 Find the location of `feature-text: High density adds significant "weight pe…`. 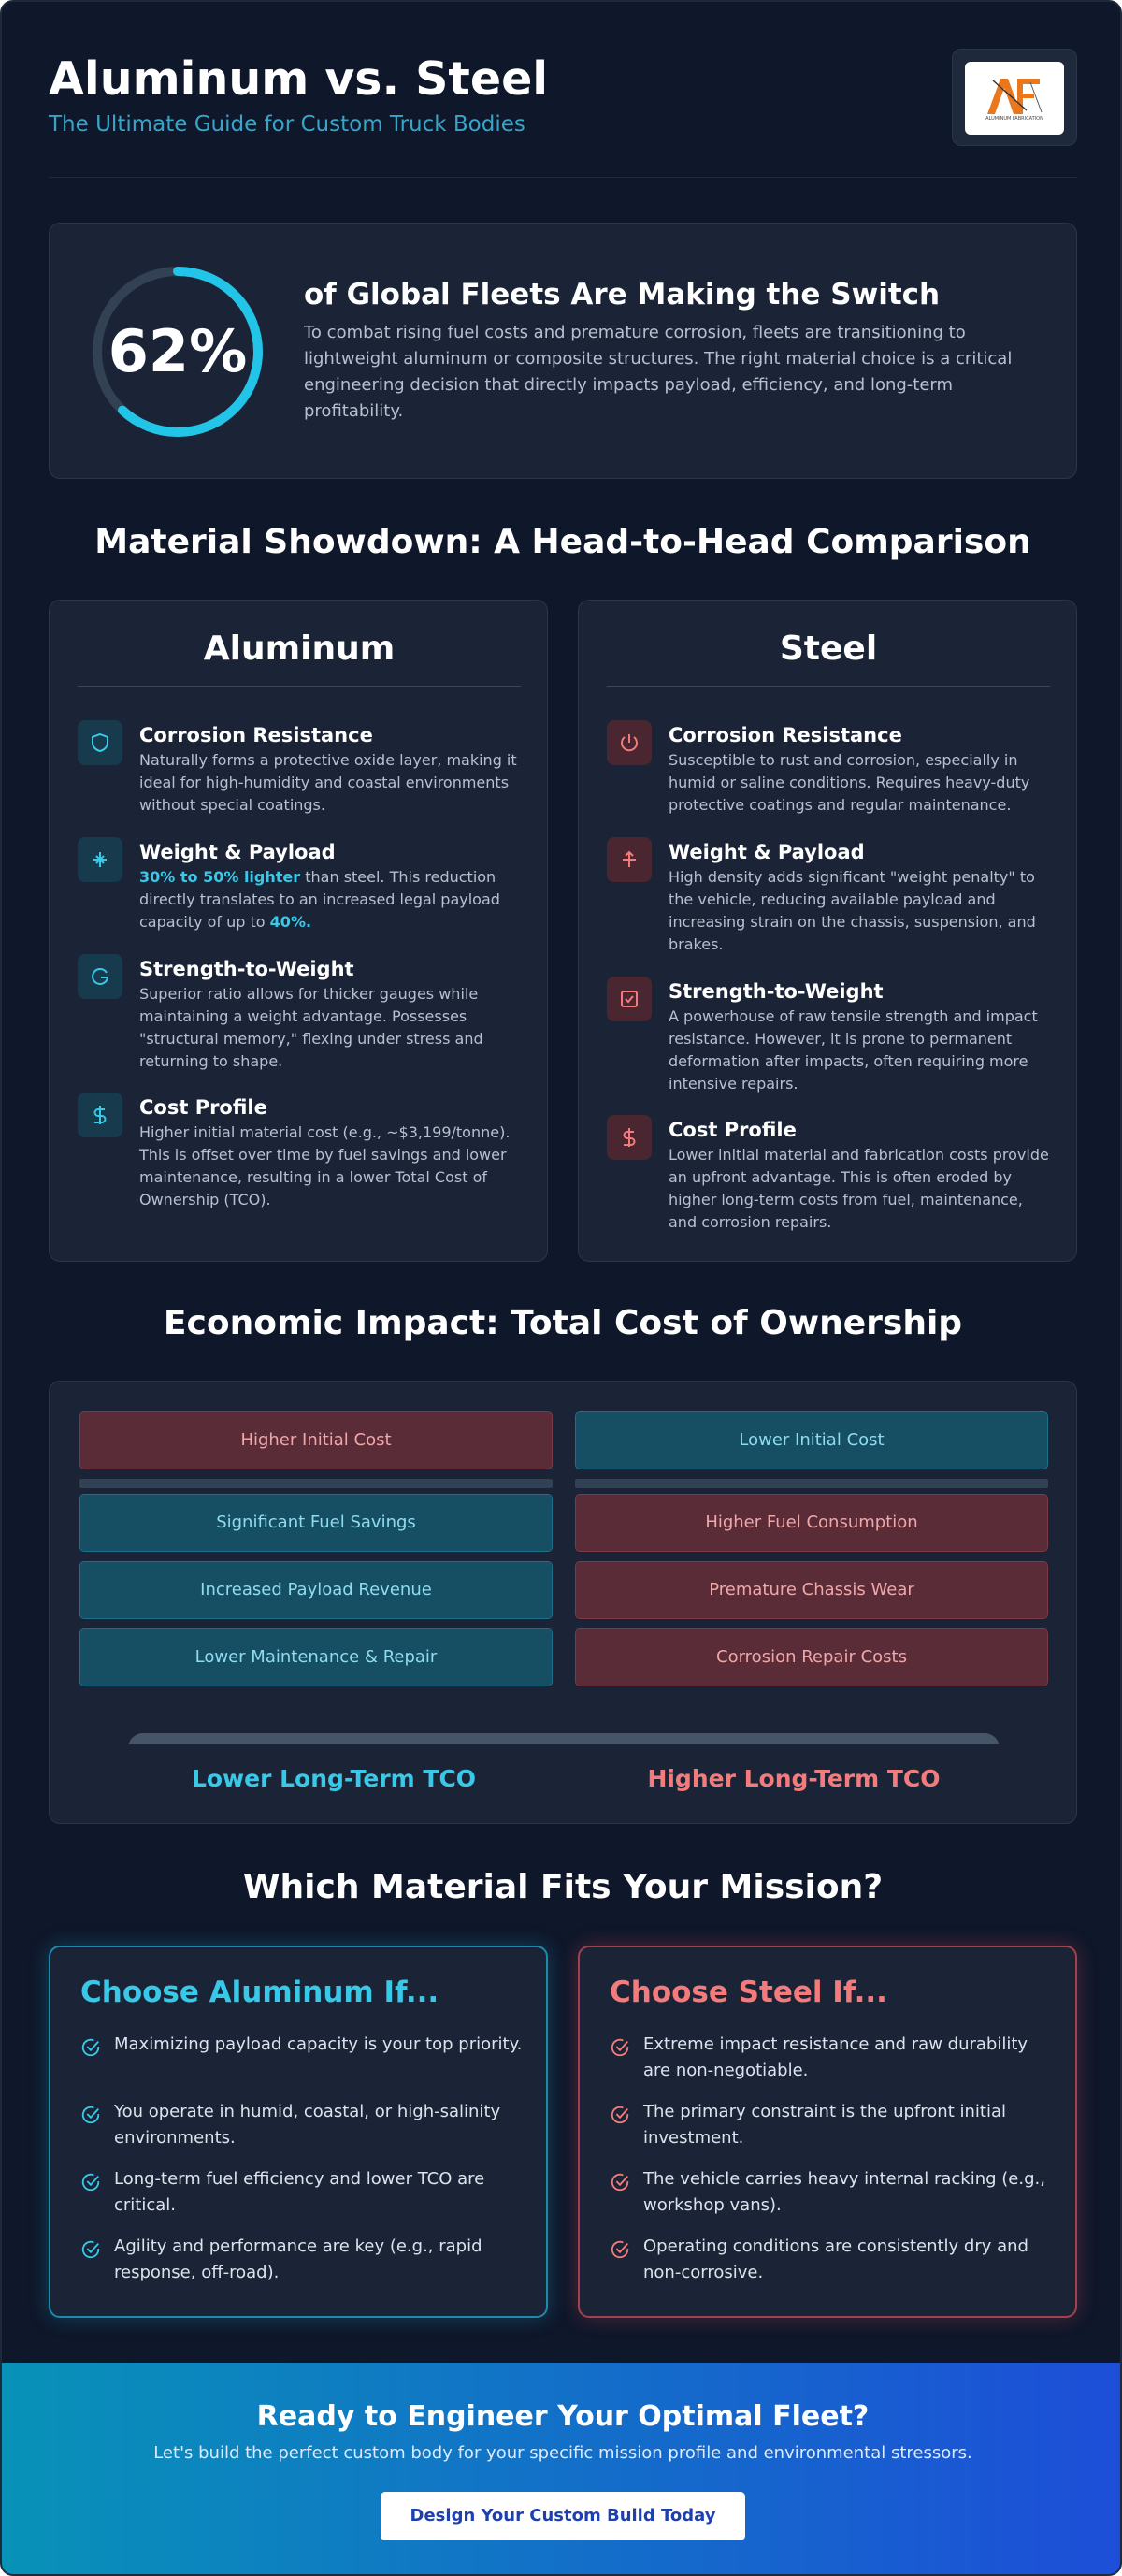

feature-text: High density adds significant "weight pe… is located at coordinates (853, 910).